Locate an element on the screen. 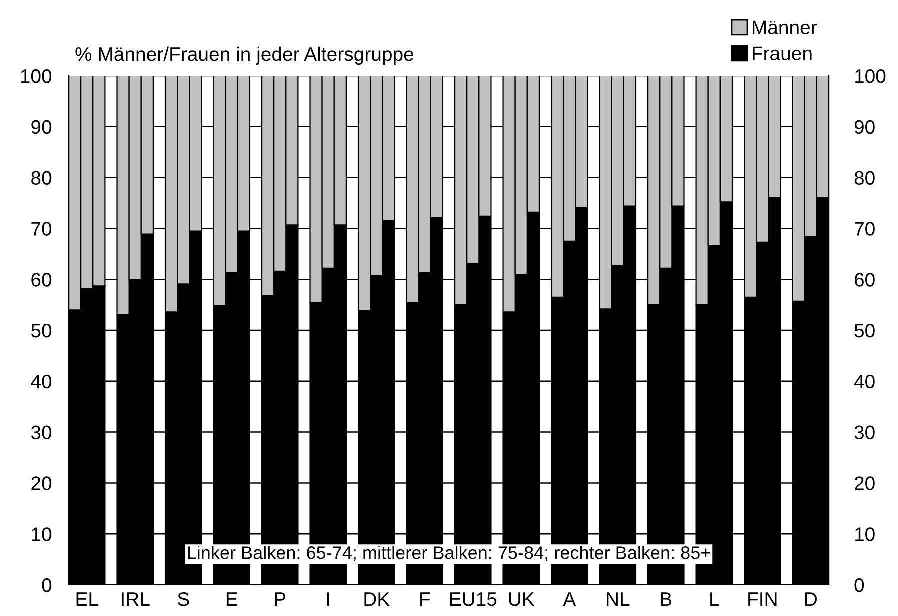 Image resolution: width=898 pixels, height=616 pixels. y-tick-label: 30 is located at coordinates (41, 433).